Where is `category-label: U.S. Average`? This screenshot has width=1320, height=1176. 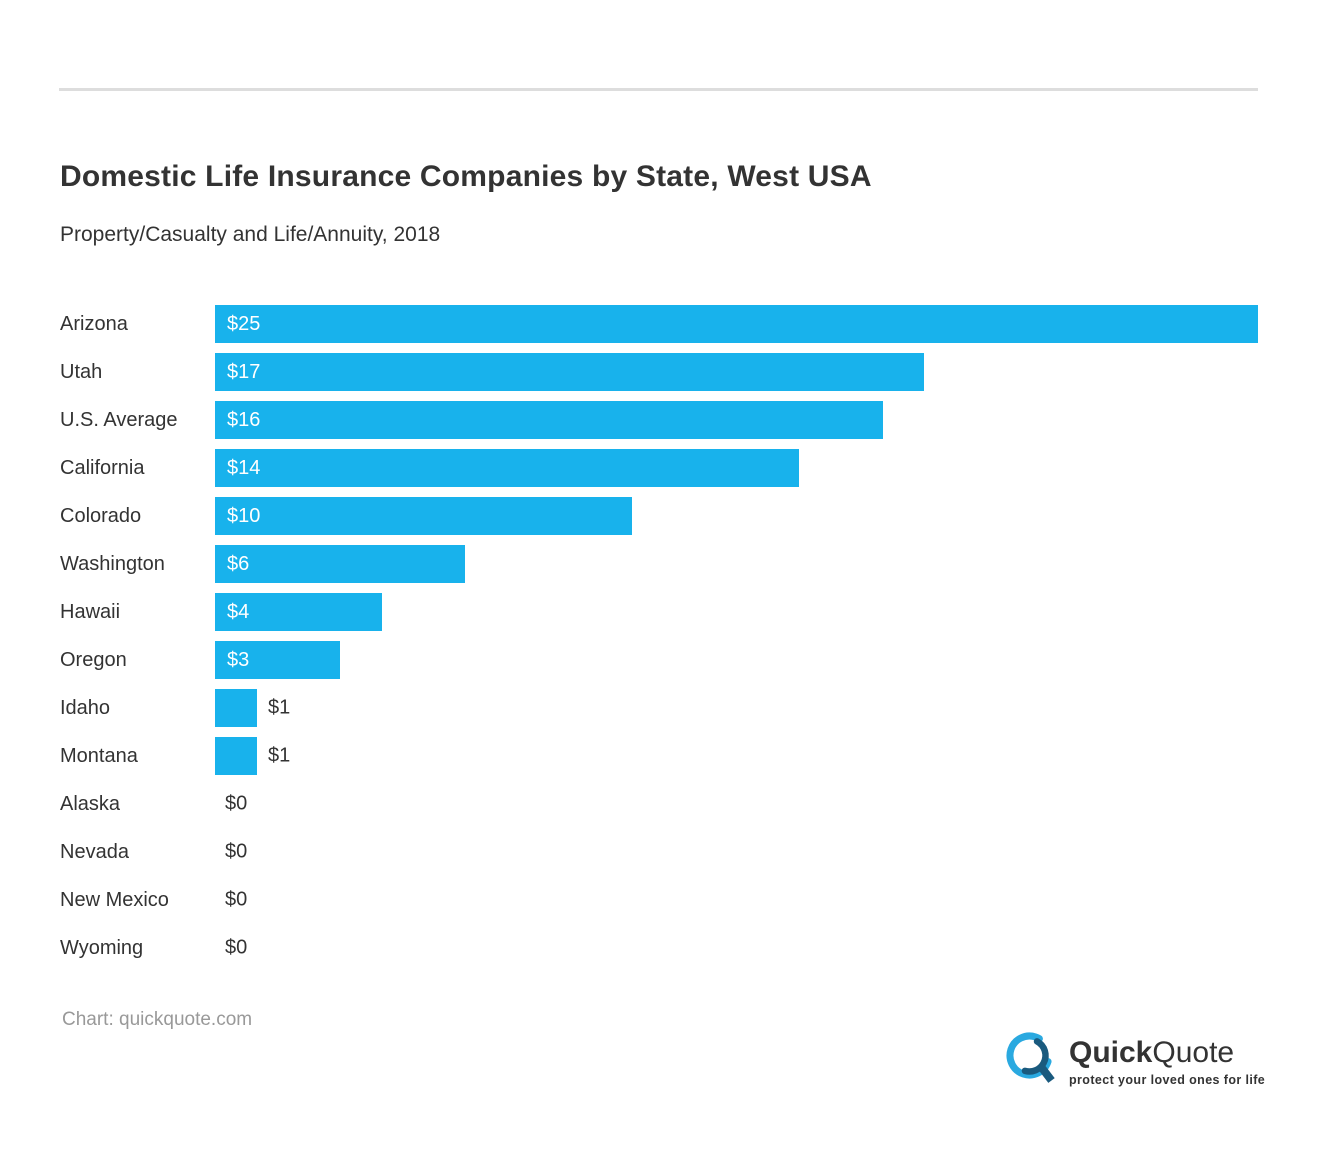
category-label: U.S. Average is located at coordinates (119, 419).